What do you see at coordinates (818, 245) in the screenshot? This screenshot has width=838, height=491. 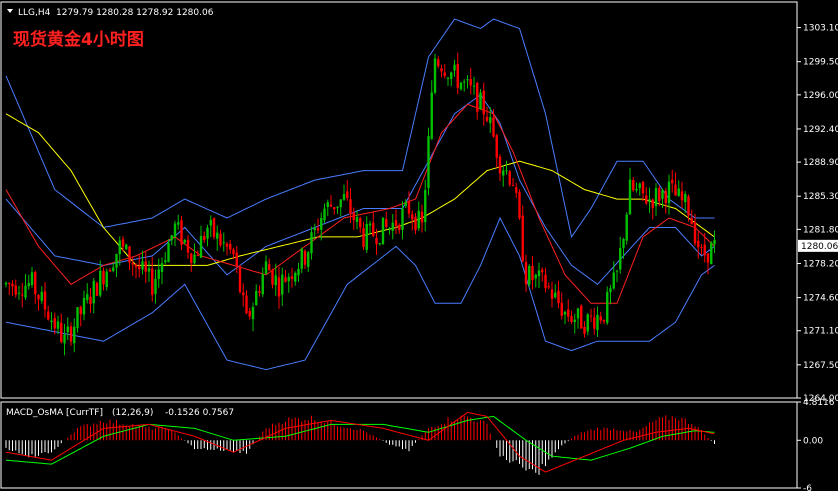 I see `last-price-box` at bounding box center [818, 245].